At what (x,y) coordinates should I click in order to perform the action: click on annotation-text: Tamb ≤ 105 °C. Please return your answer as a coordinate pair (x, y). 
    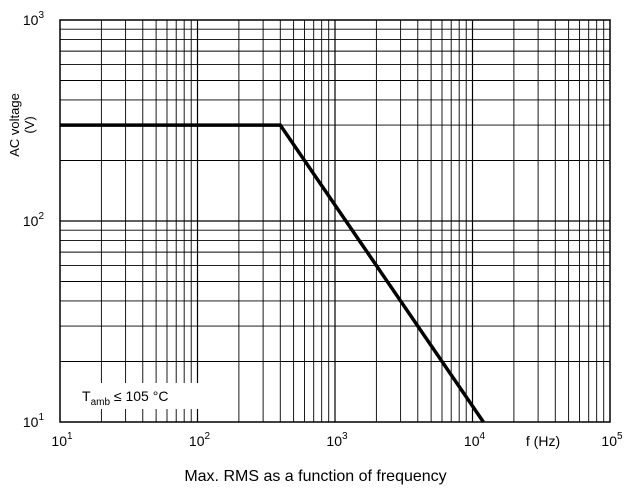
    Looking at the image, I should click on (125, 398).